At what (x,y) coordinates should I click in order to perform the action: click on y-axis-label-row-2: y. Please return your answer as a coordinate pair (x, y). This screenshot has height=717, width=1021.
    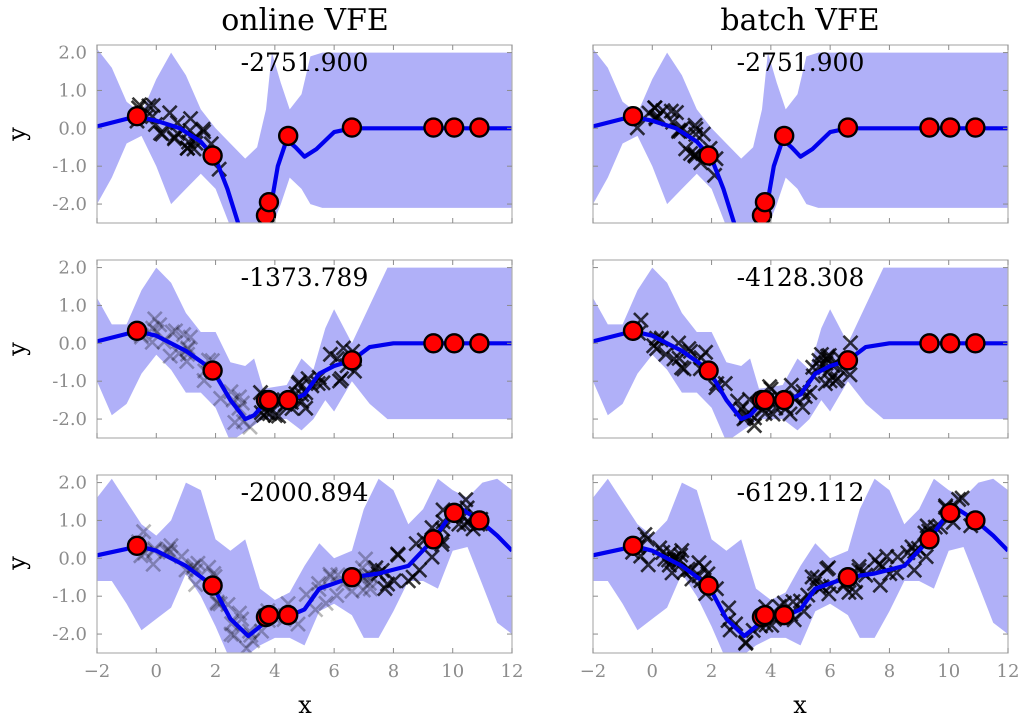
    Looking at the image, I should click on (17, 349).